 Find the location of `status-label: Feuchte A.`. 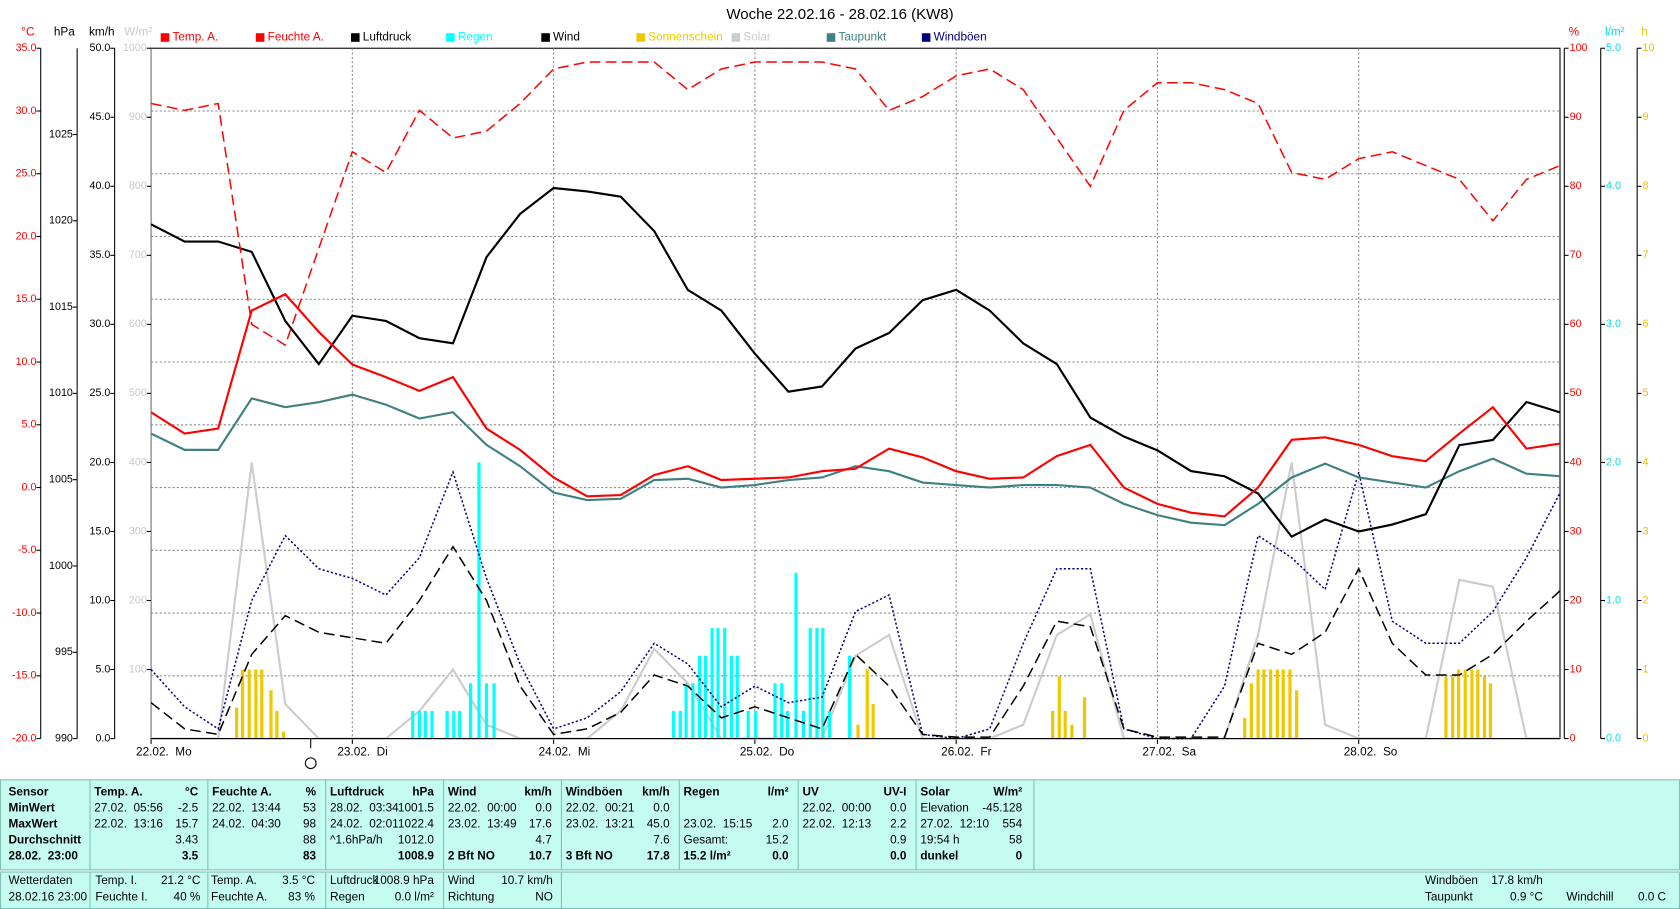

status-label: Feuchte A. is located at coordinates (239, 896).